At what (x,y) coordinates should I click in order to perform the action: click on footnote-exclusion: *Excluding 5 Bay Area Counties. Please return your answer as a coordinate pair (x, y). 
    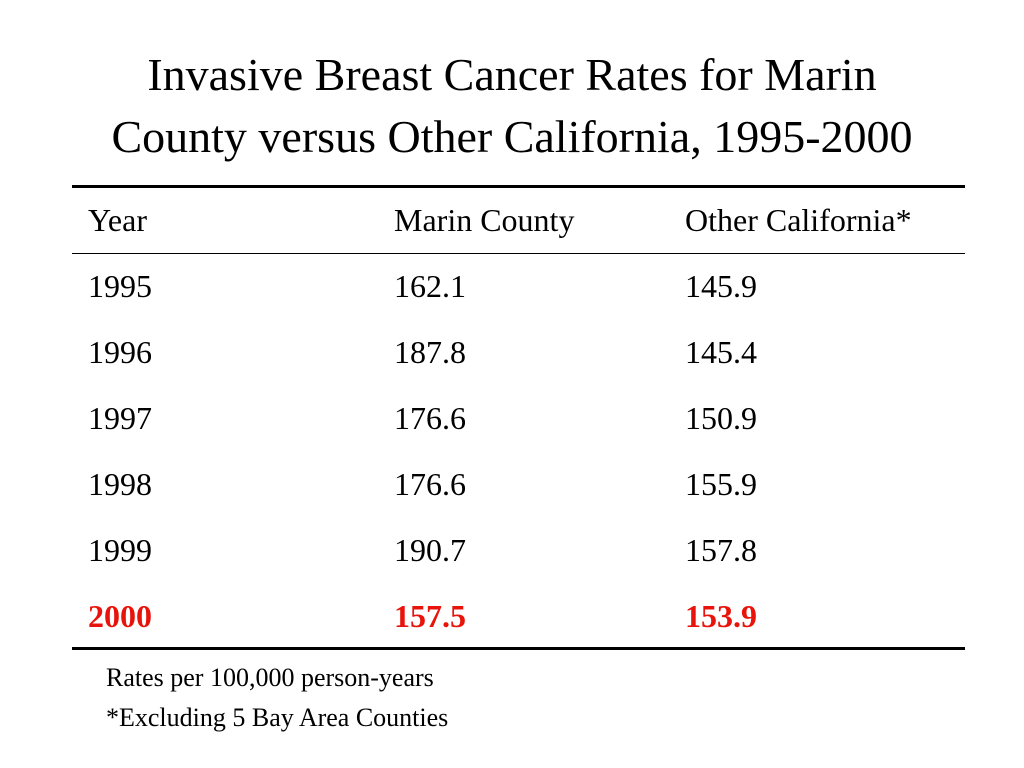
    Looking at the image, I should click on (277, 717).